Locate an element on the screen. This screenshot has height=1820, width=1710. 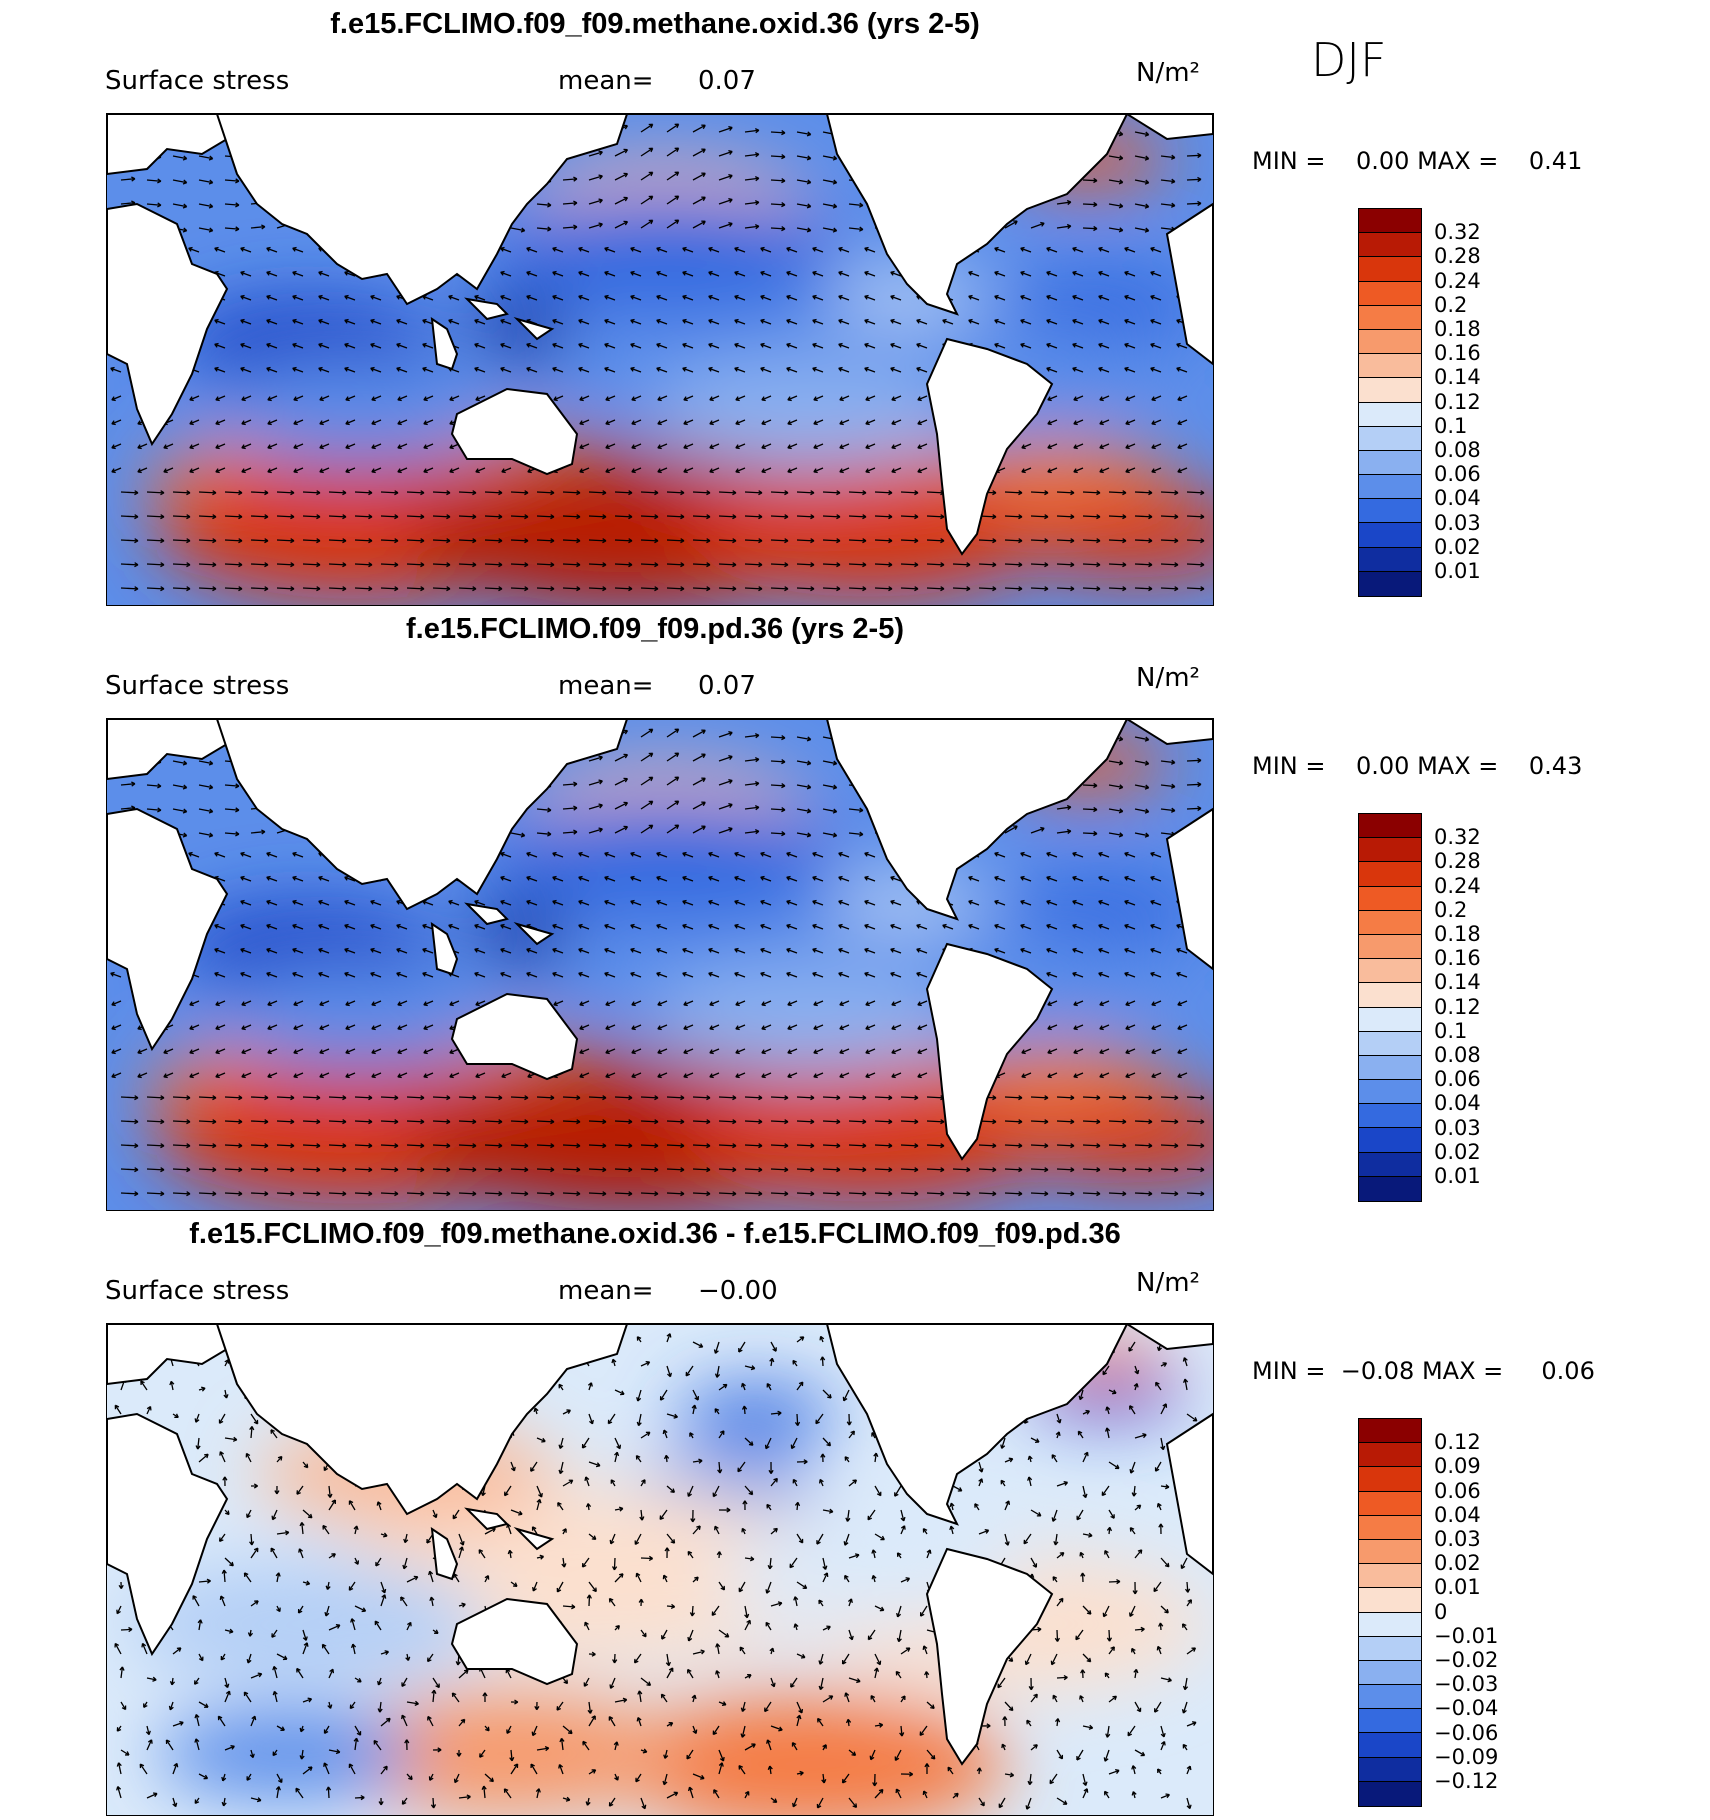
colorbar-tick-label: 0.08 is located at coordinates (1457, 450).